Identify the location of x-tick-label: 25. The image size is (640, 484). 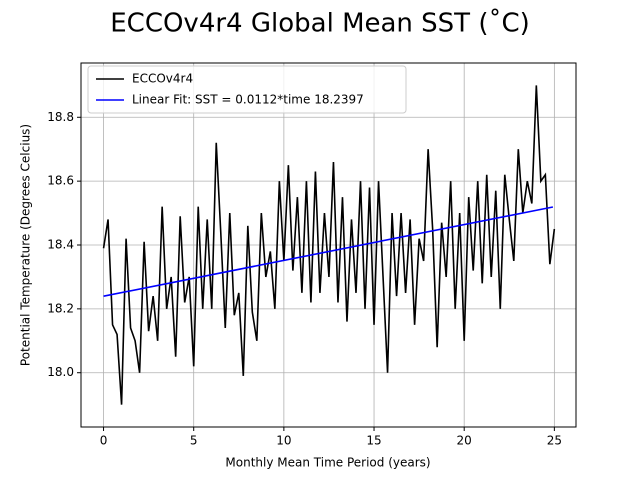
(554, 441).